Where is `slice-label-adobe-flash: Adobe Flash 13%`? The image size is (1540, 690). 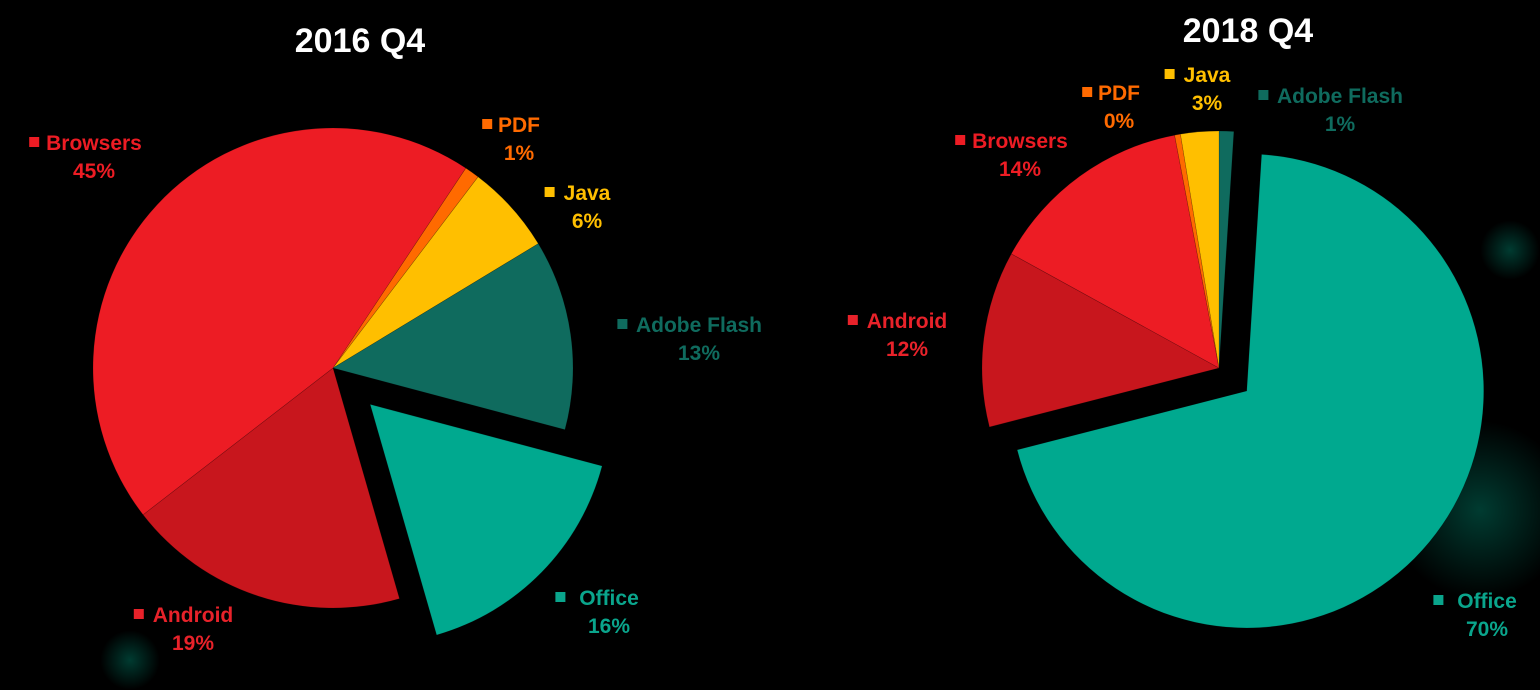
slice-label-adobe-flash: Adobe Flash 13% is located at coordinates (689, 339).